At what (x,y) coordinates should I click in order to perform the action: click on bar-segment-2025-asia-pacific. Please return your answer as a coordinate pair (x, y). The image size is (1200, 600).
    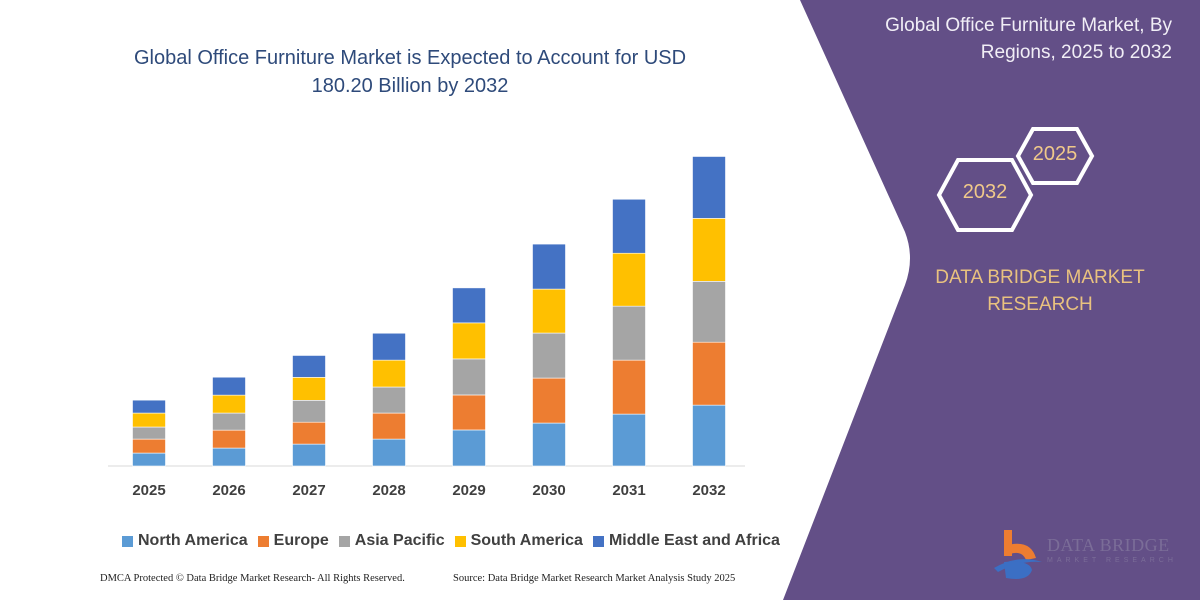
    Looking at the image, I should click on (149, 433).